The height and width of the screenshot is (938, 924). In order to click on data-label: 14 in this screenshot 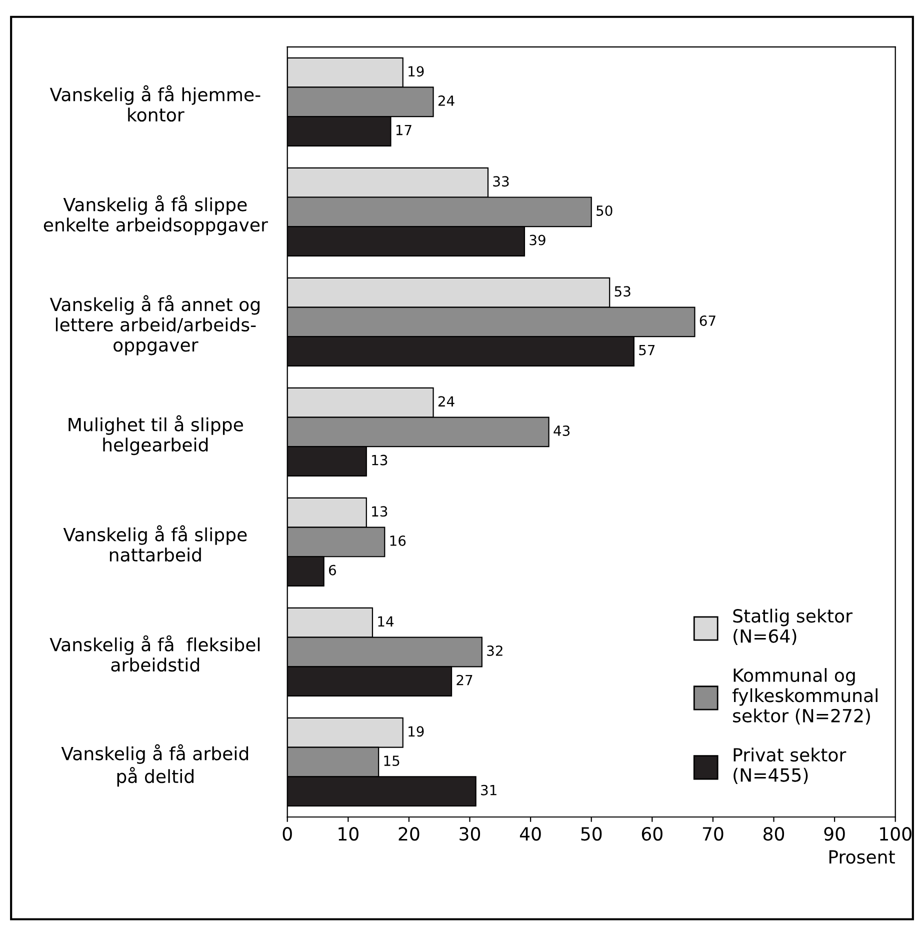, I will do `click(386, 621)`.